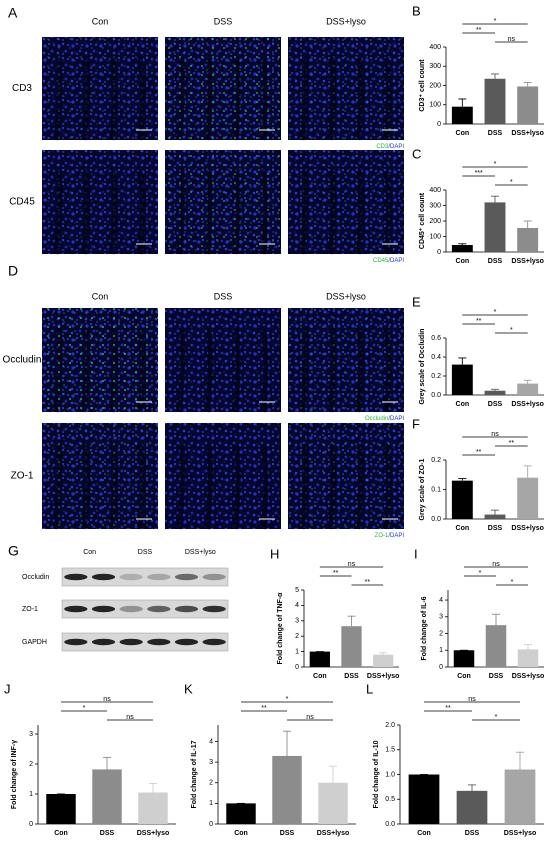 The height and width of the screenshot is (846, 550). Describe the element at coordinates (382, 536) in the screenshot. I see `stain-name: ZO-1` at that location.